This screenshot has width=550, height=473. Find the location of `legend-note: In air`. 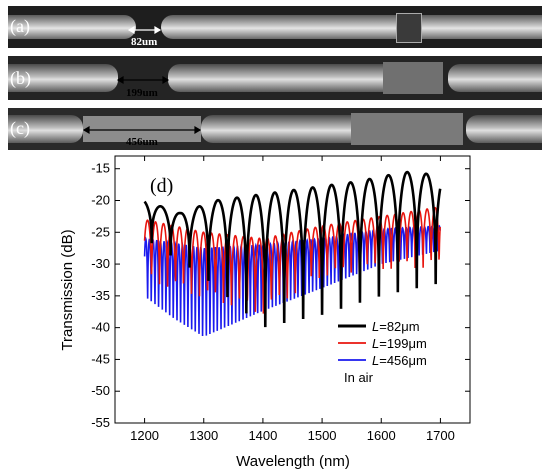

legend-note: In air is located at coordinates (359, 377).